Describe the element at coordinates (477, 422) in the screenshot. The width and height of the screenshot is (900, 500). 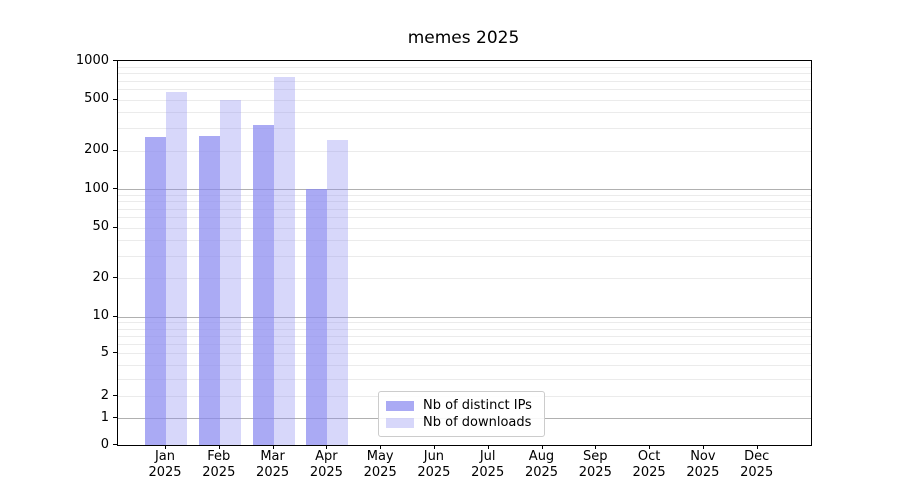
I see `legend-label-downloads: Nb of downloads` at that location.